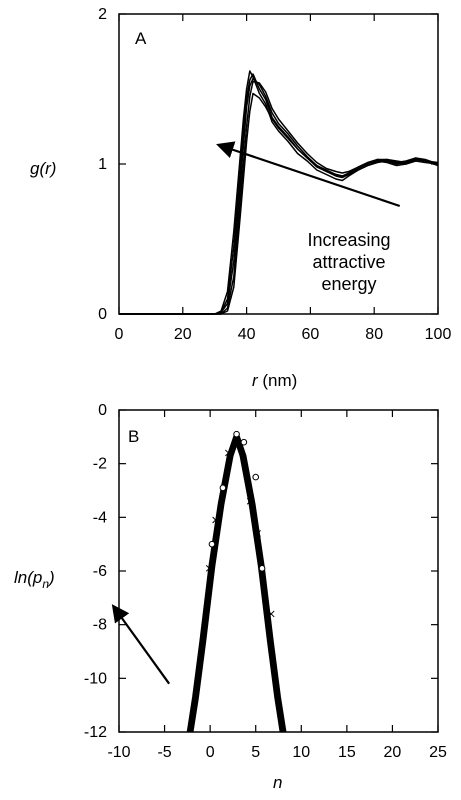 Image resolution: width=461 pixels, height=800 pixels. Describe the element at coordinates (43, 168) in the screenshot. I see `y-axis-label-a: g(r)` at that location.